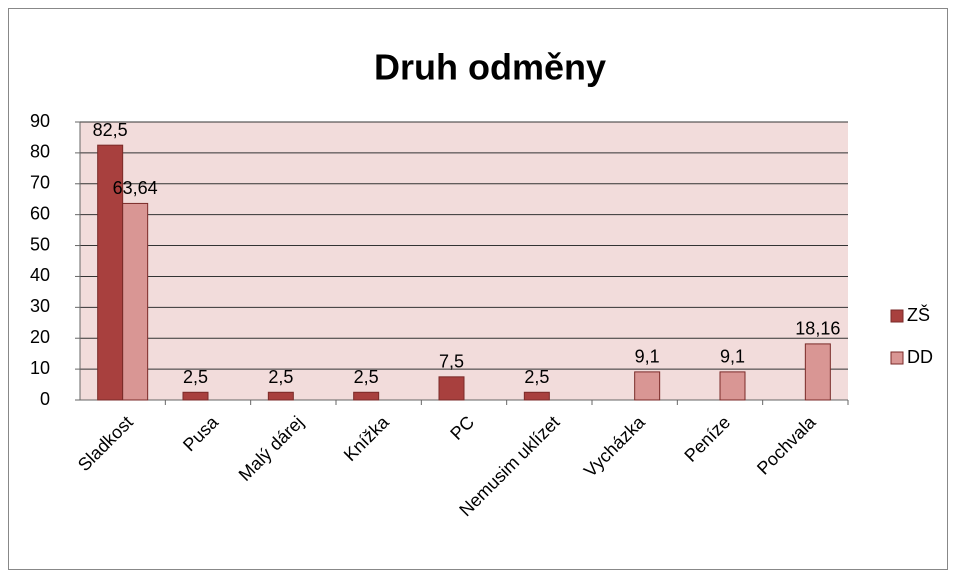 The height and width of the screenshot is (578, 956). Describe the element at coordinates (451, 362) in the screenshot. I see `data-label: 7,5` at that location.